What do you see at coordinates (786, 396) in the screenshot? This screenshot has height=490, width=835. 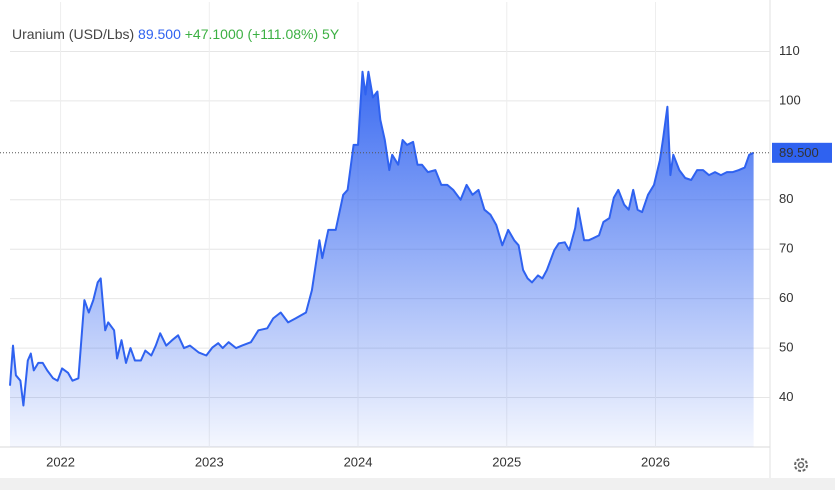 I see `y-tick-label: 40` at bounding box center [786, 396].